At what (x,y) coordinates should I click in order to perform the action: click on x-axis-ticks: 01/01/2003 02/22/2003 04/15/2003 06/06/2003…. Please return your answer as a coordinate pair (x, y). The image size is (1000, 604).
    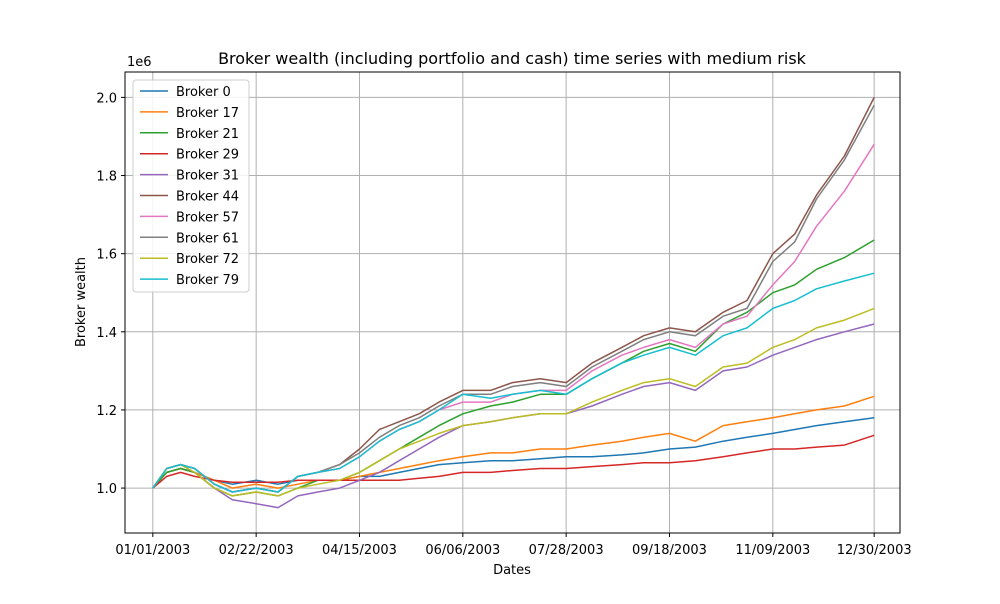
    Looking at the image, I should click on (513, 545).